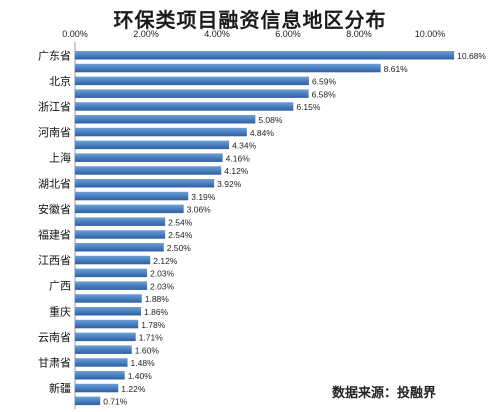 The width and height of the screenshot is (500, 412). What do you see at coordinates (270, 120) in the screenshot?
I see `bar-value-label: 5.08%` at bounding box center [270, 120].